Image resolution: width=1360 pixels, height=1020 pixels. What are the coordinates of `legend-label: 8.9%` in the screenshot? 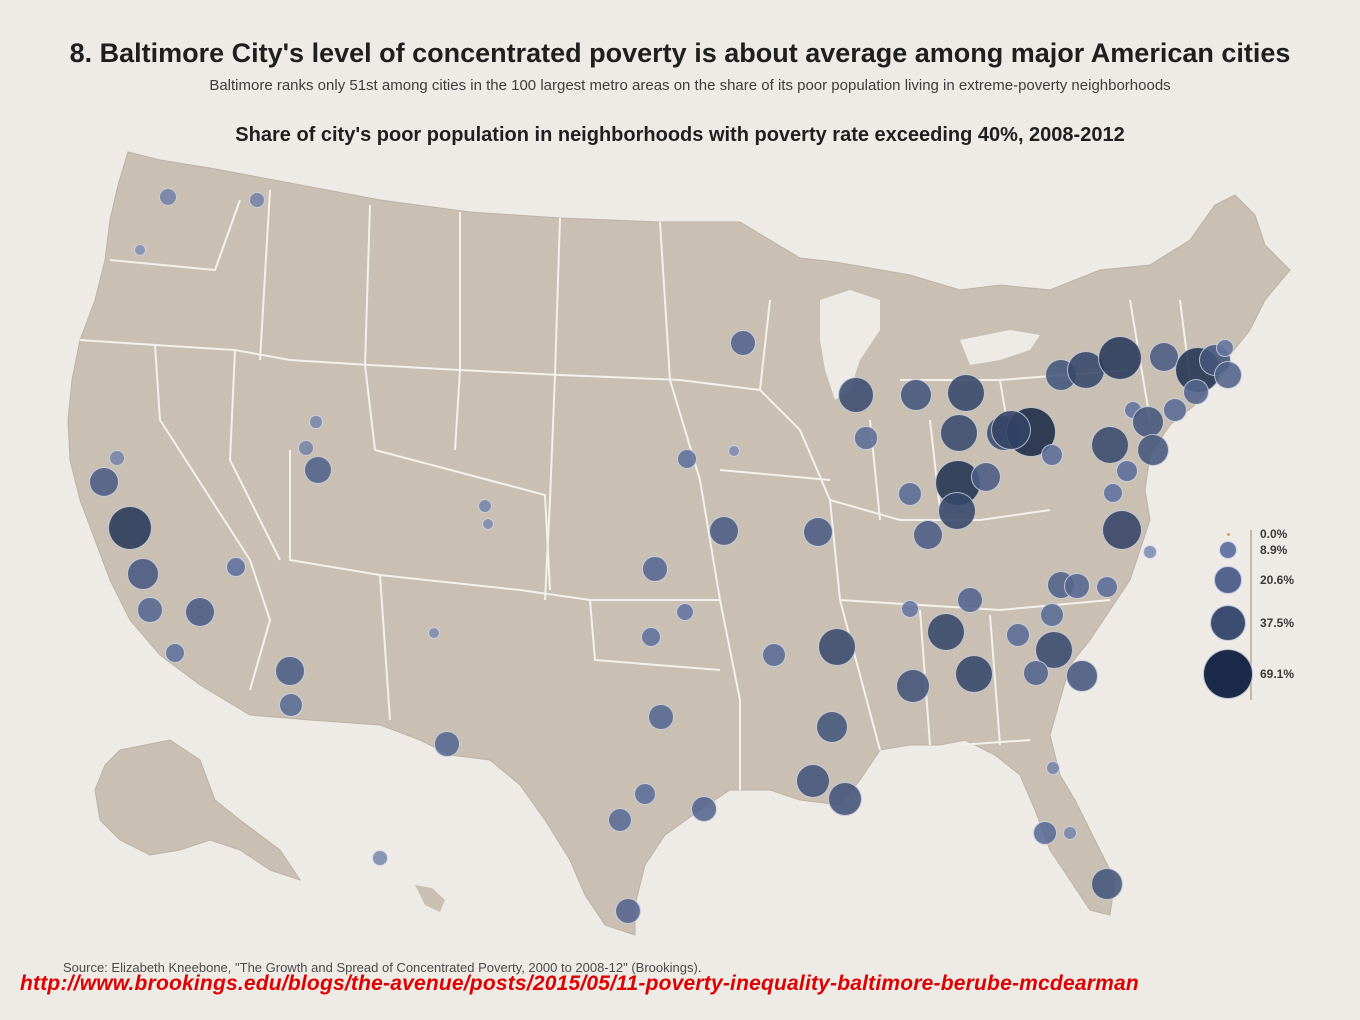 It's located at (1274, 550).